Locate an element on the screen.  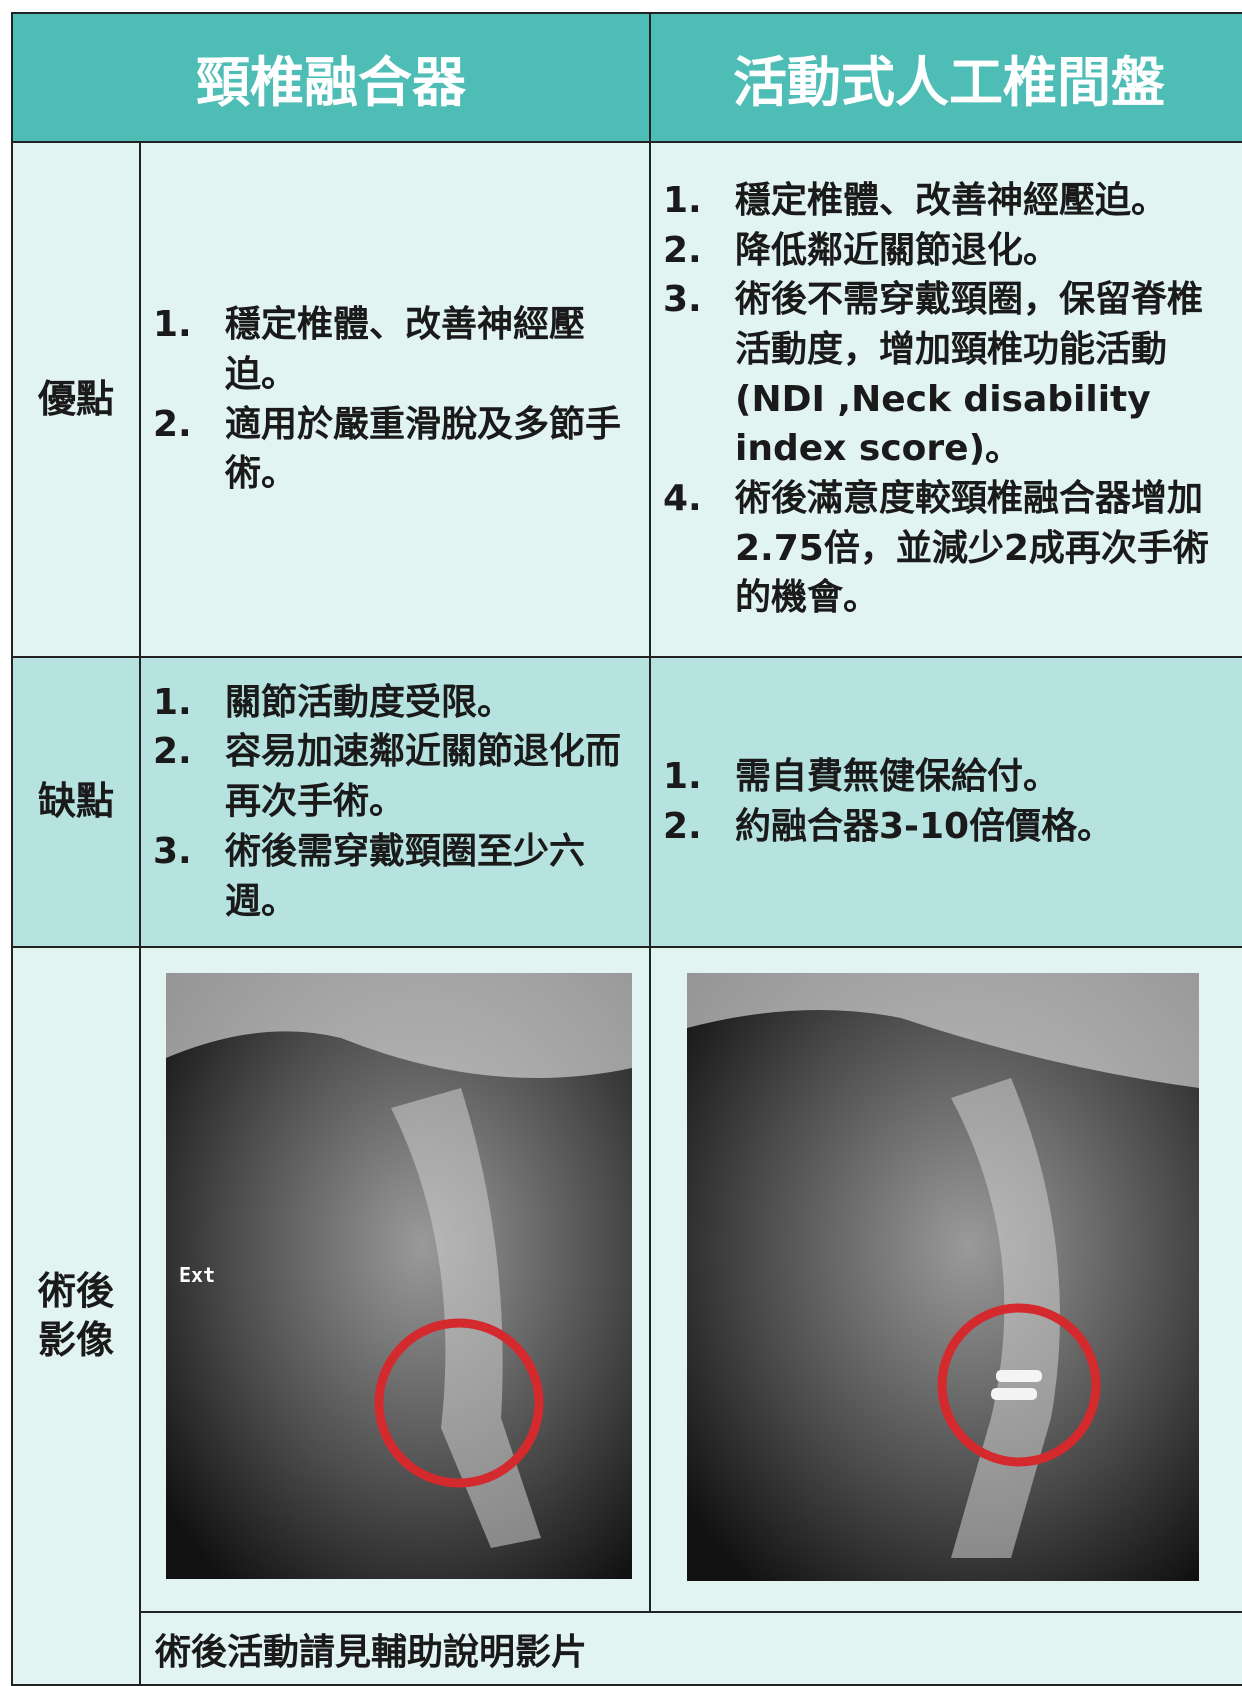
list-item: 1. 關節活動度受限。 is located at coordinates (396, 703).